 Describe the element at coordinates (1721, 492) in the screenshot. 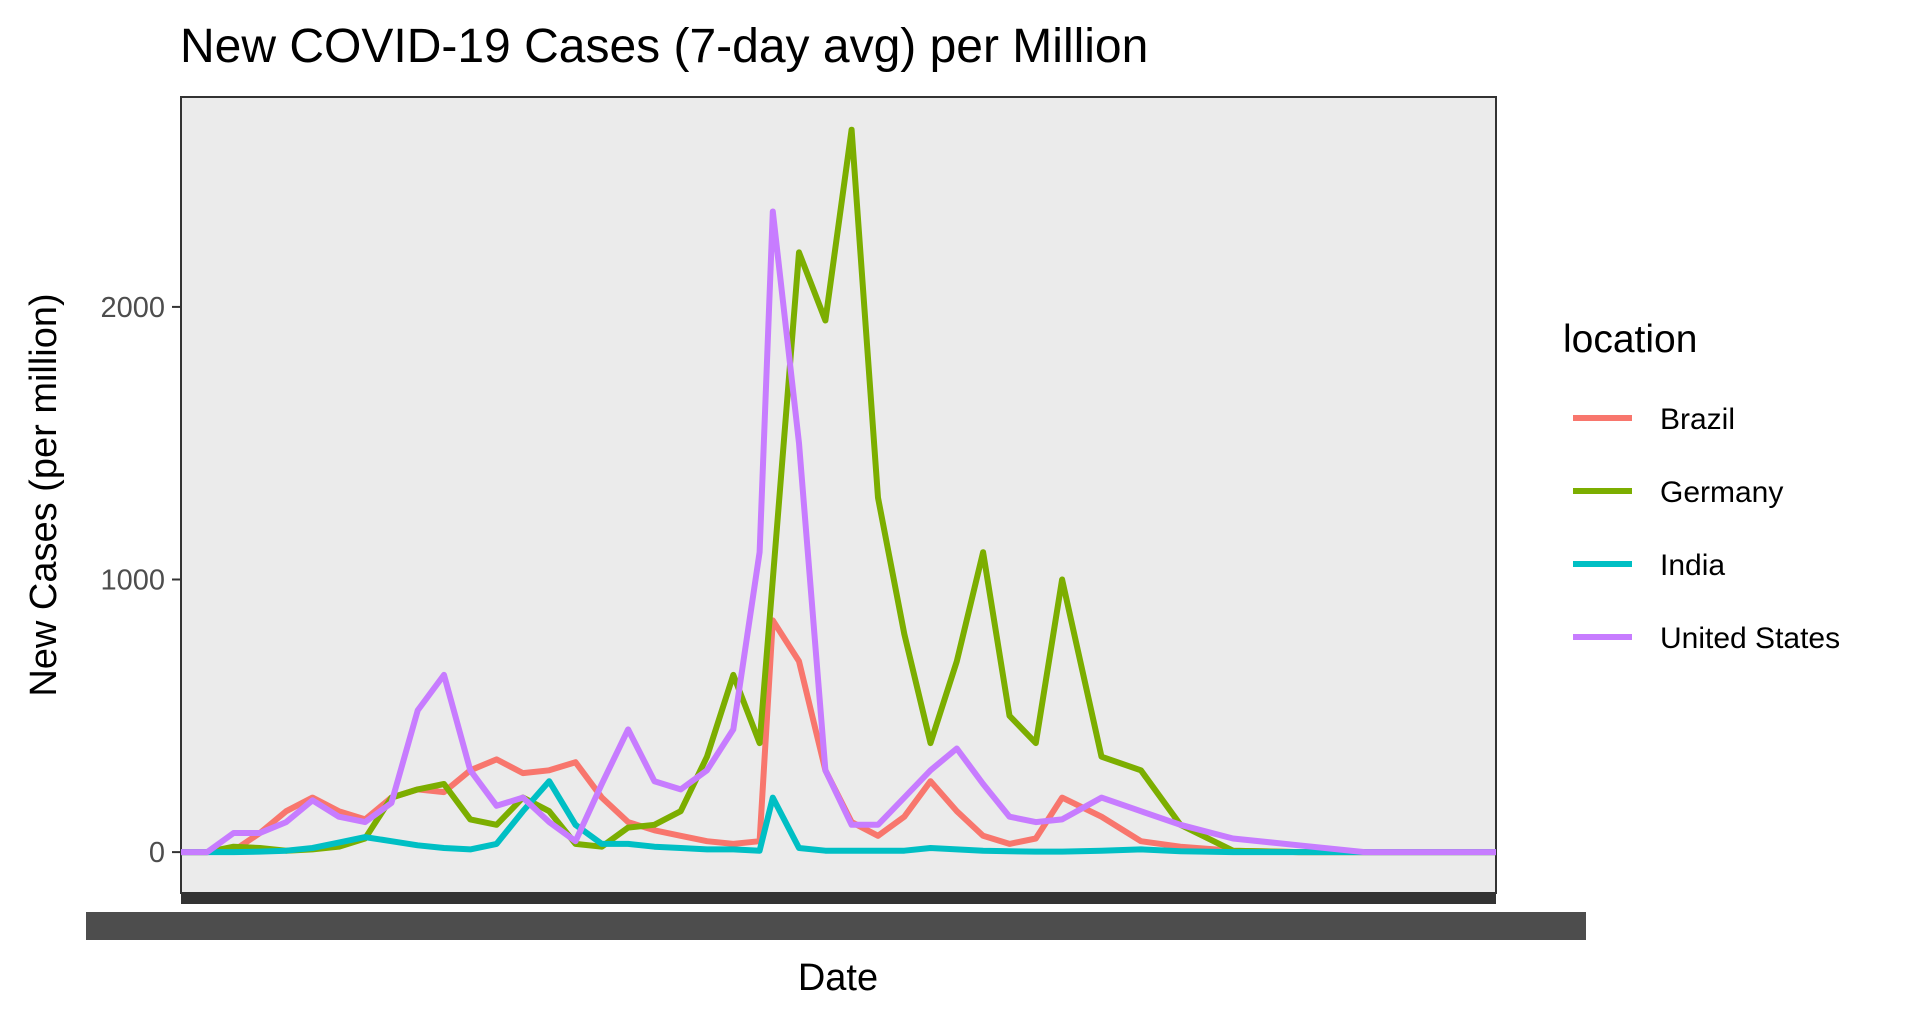

I see `legend-label: Germany` at that location.